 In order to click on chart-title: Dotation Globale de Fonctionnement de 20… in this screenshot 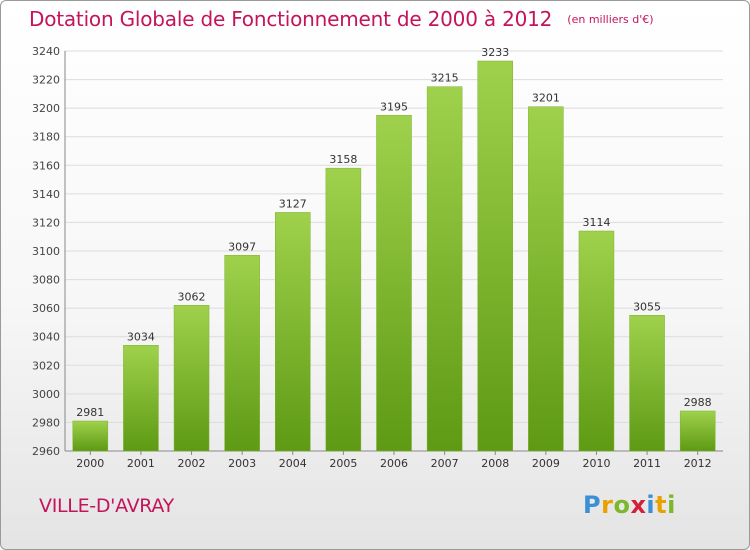, I will do `click(291, 19)`.